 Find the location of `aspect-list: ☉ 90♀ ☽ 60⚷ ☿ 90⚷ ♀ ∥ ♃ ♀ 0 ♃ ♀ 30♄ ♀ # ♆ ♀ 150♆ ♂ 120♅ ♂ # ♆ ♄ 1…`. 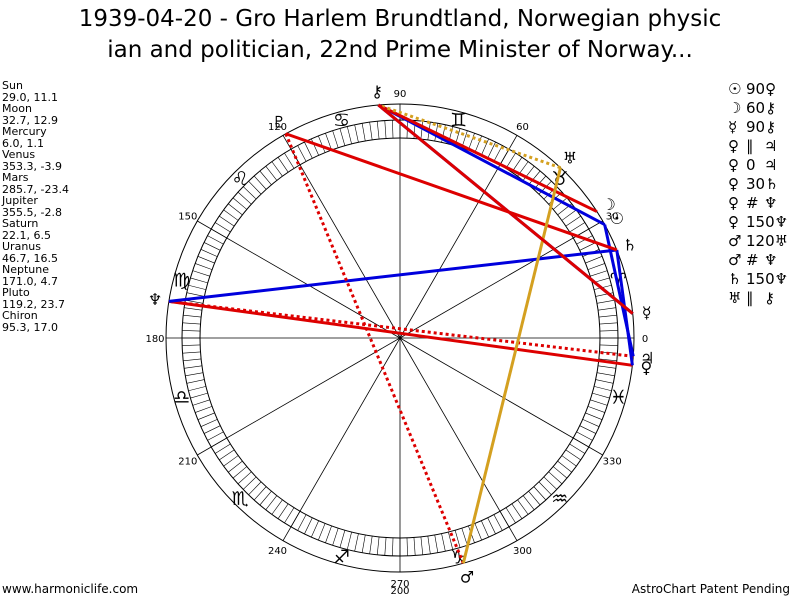

aspect-list: ☉ 90♀ ☽ 60⚷ ☿ 90⚷ ♀ ∥ ♃ ♀ 0 ♃ ♀ 30♄ ♀ # ♆ ♀ 150♆ ♂ 120♅ ♂ # ♆ ♄ 1… is located at coordinates (760, 194).